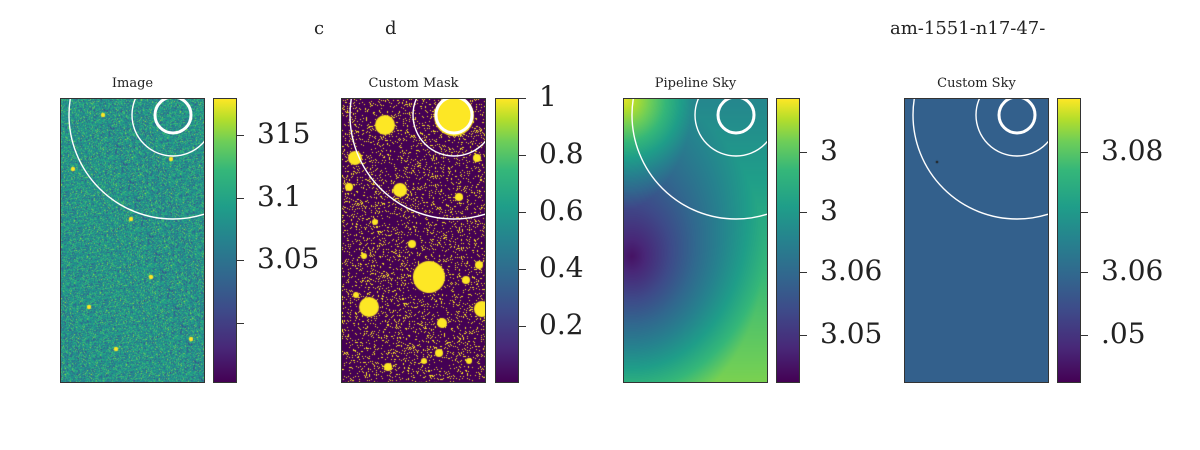  Describe the element at coordinates (319, 28) in the screenshot. I see `figure-label-c: c` at that location.